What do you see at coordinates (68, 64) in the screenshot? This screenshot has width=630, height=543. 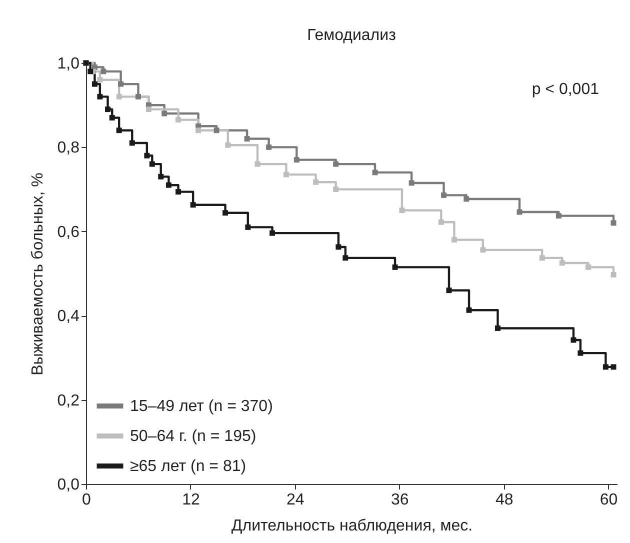 I see `y-tick-label: 1,0` at bounding box center [68, 64].